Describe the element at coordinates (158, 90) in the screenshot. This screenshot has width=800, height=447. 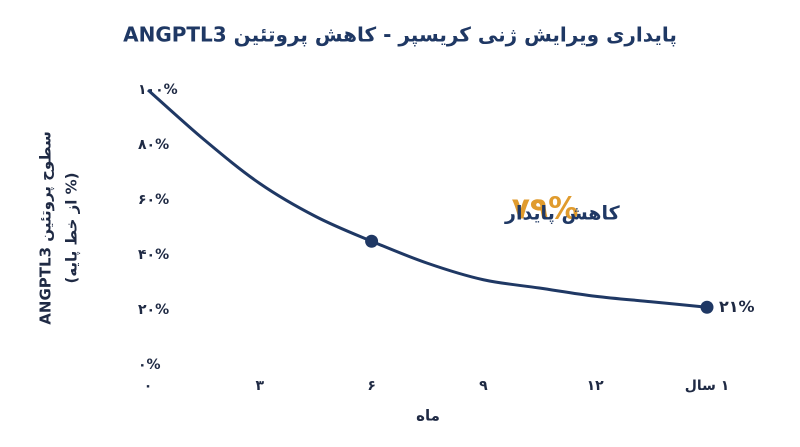
I see `y-tick-label: ۱۰۰%` at that location.